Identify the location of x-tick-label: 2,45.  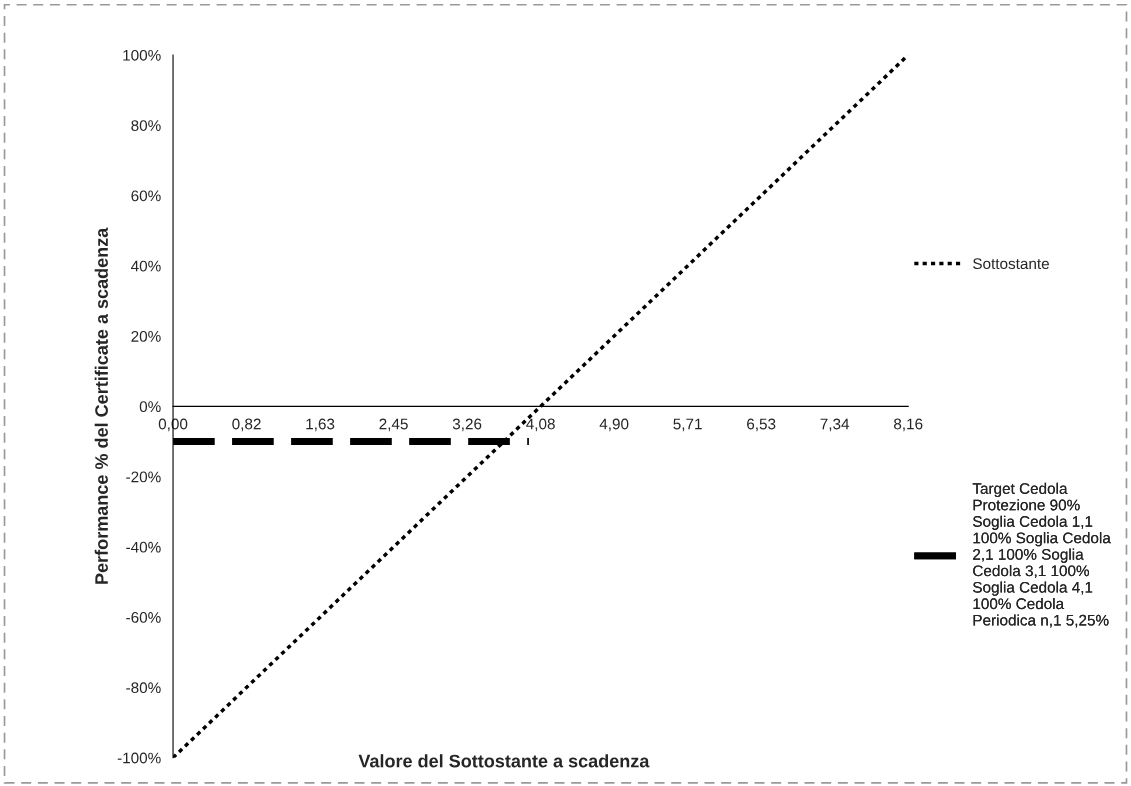
(393, 425).